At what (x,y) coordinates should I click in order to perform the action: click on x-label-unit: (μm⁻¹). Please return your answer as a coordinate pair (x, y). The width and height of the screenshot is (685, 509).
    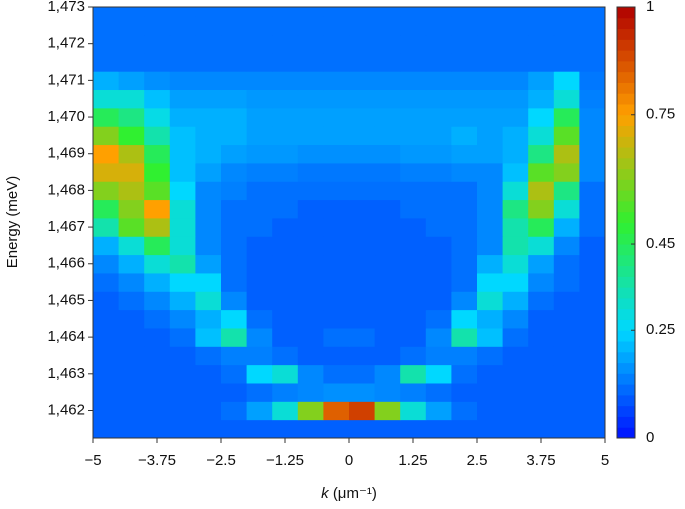
    Looking at the image, I should click on (355, 493).